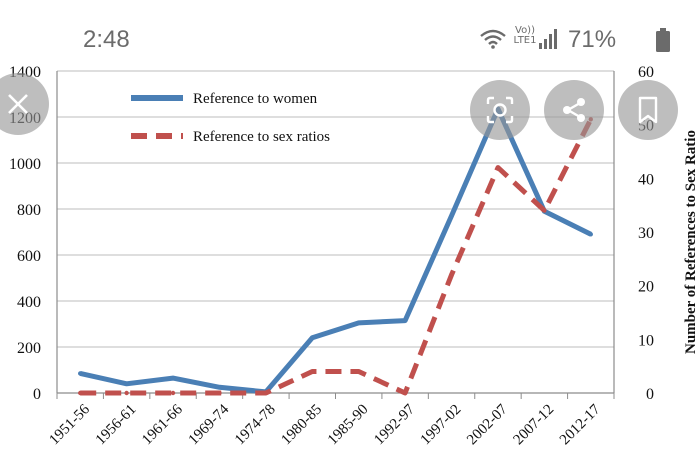  What do you see at coordinates (525, 30) in the screenshot?
I see `volte-label: Vo))` at bounding box center [525, 30].